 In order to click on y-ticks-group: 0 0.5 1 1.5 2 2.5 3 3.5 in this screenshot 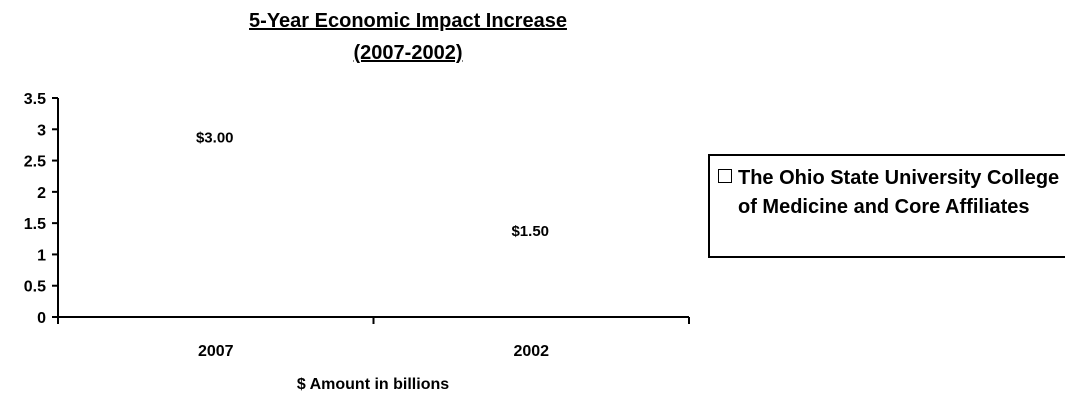, I will do `click(41, 209)`.